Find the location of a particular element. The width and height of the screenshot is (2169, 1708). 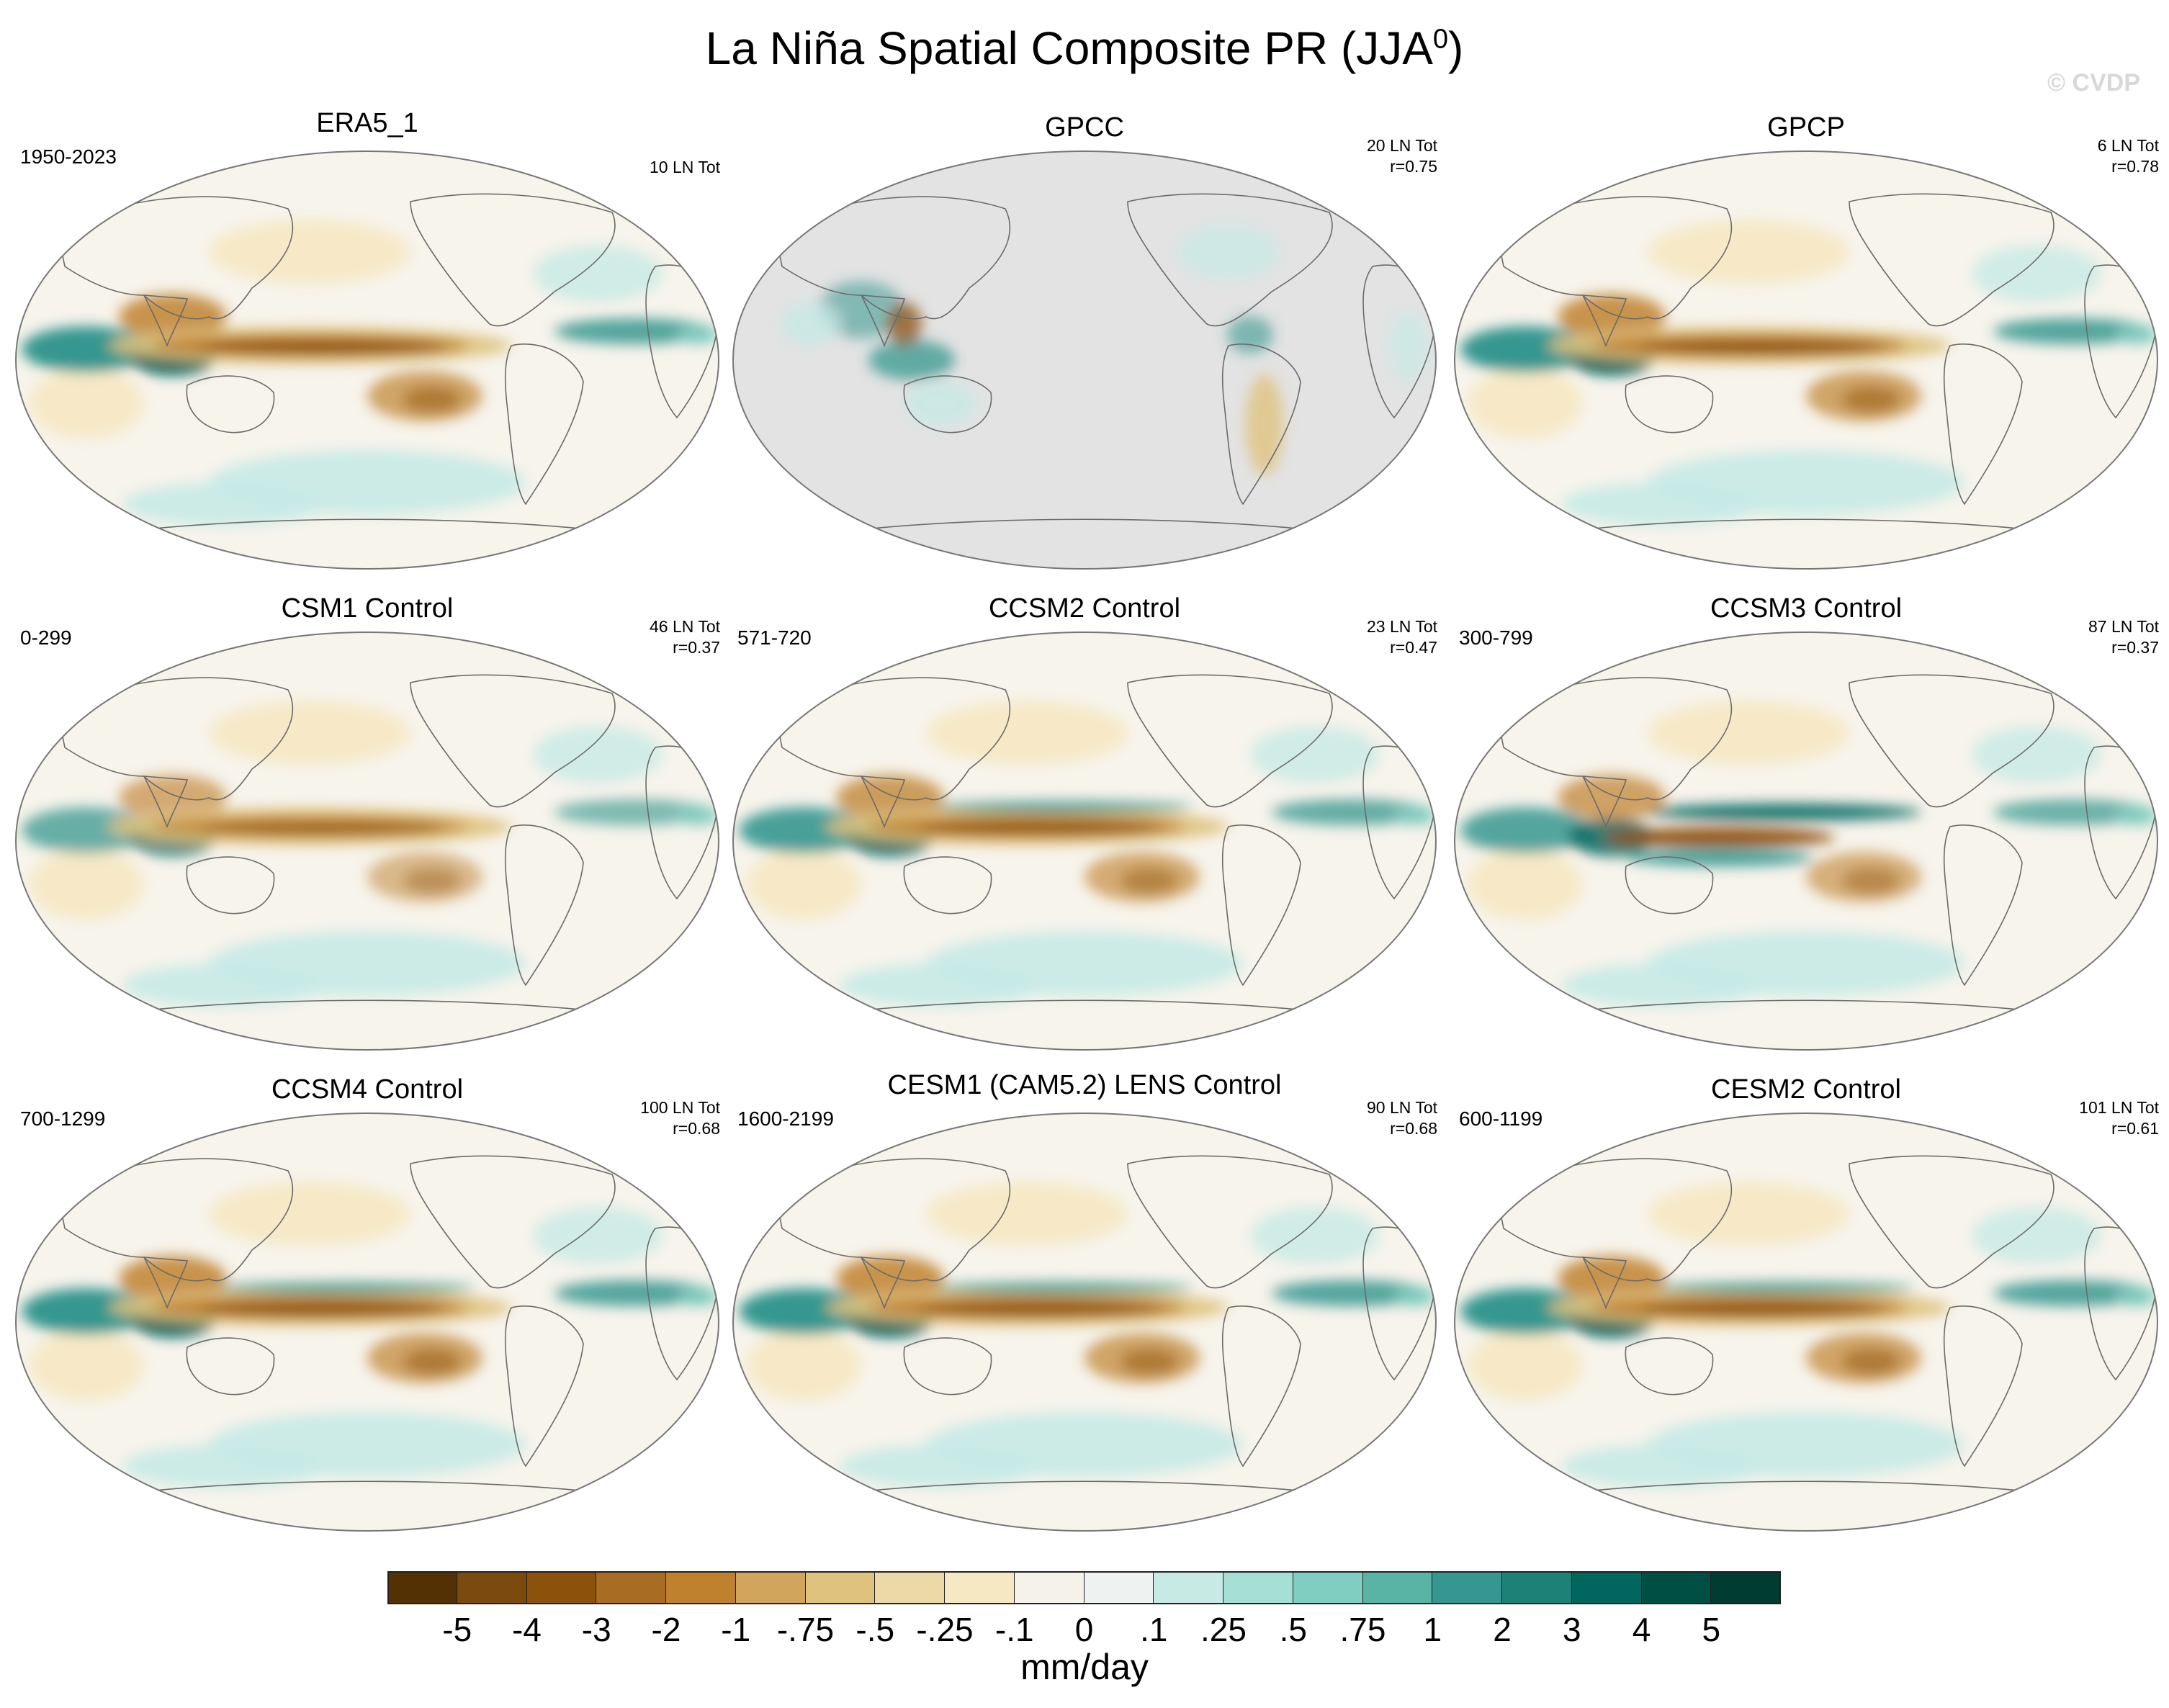

colorbar-tick-label: 4 is located at coordinates (1641, 1629).